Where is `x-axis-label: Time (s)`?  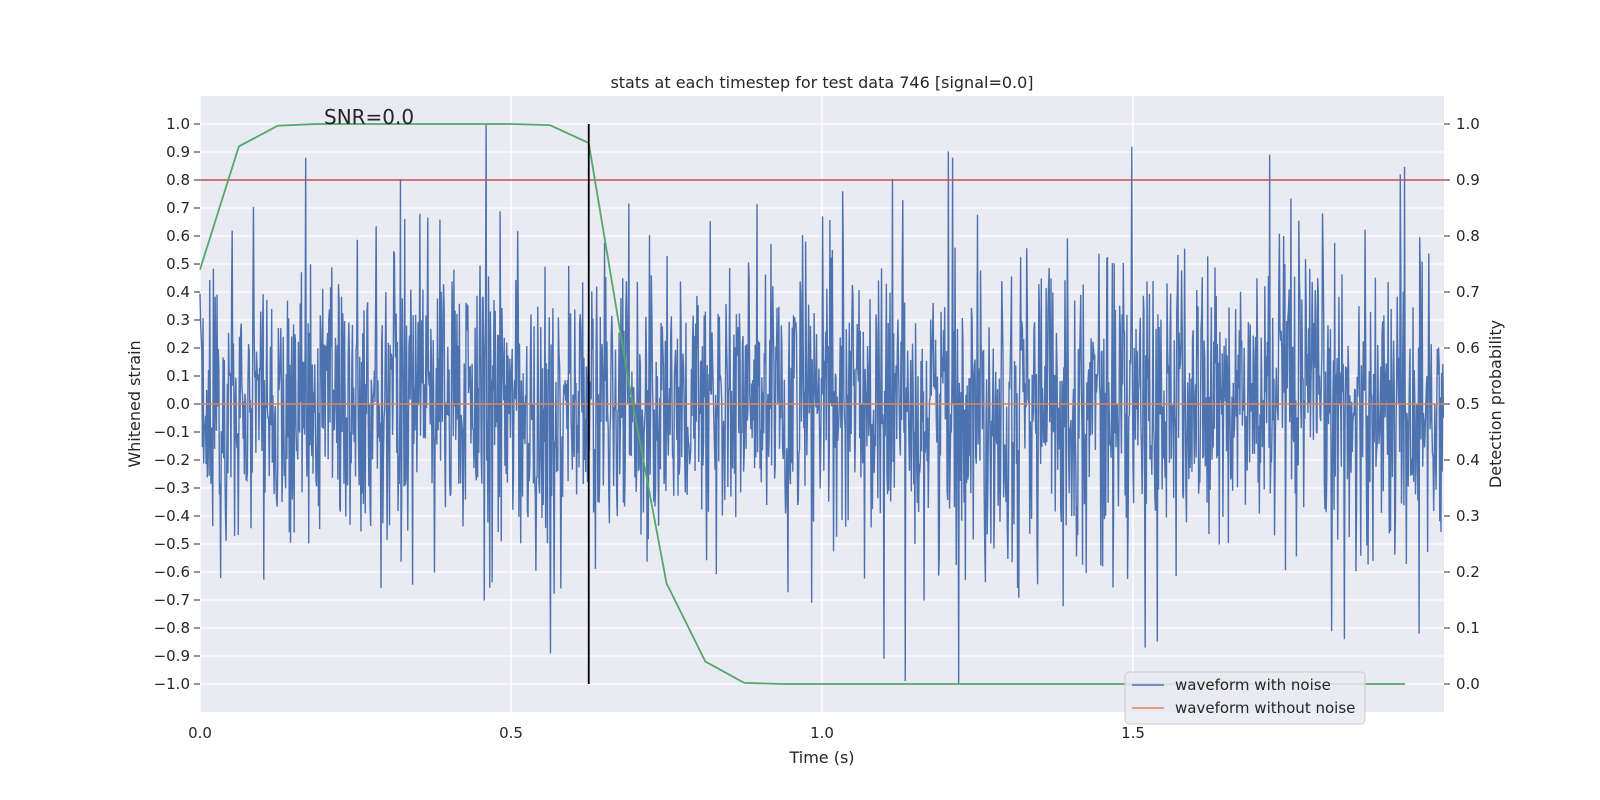 x-axis-label: Time (s) is located at coordinates (821, 757).